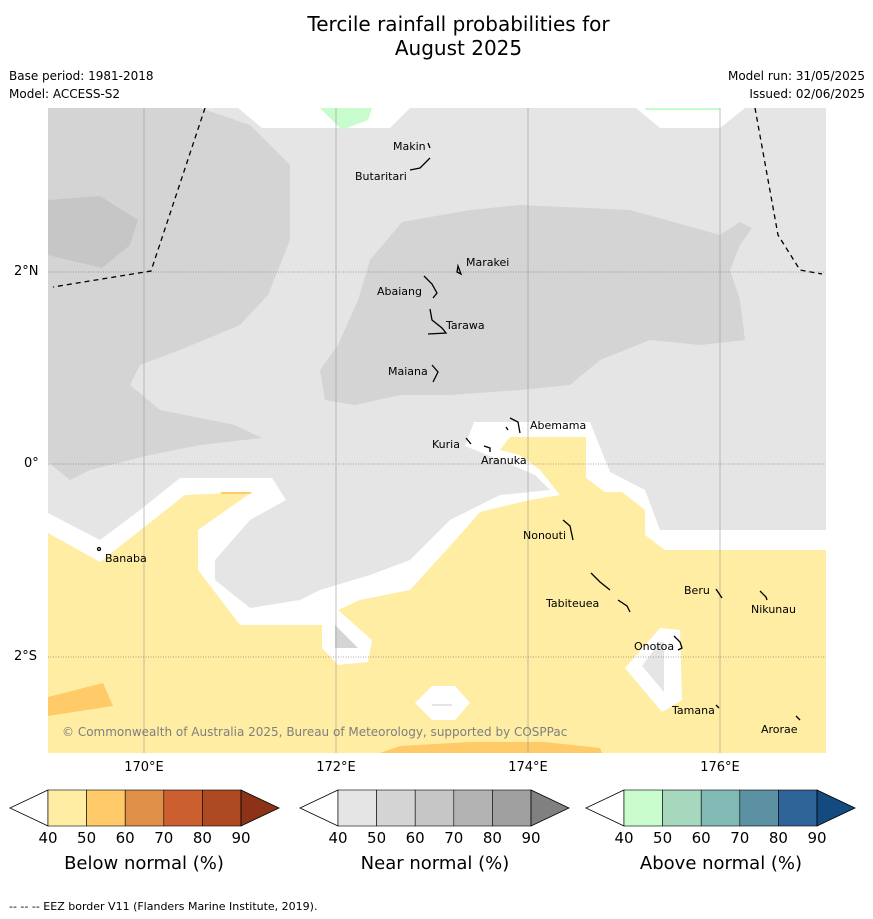  Describe the element at coordinates (550, 808) in the screenshot. I see `colorbar-near-high-cap` at that location.